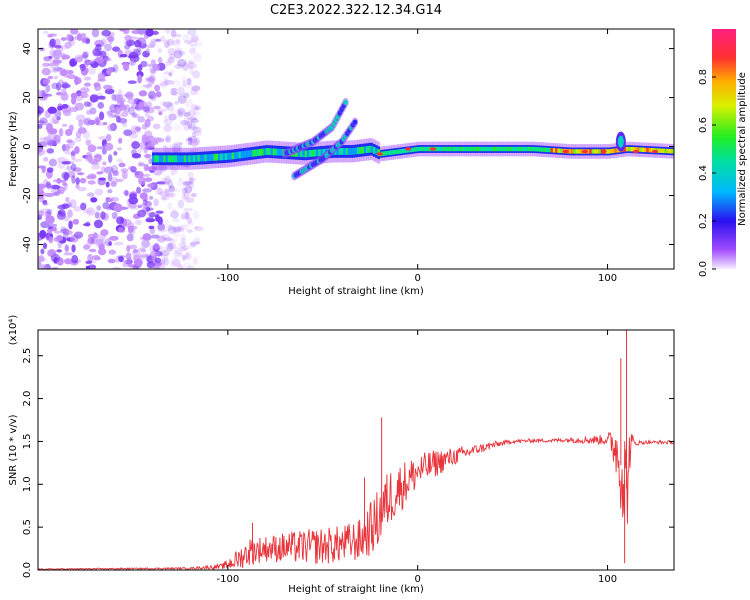 The height and width of the screenshot is (600, 750). What do you see at coordinates (227, 579) in the screenshot?
I see `x-tick-label: -100` at bounding box center [227, 579].